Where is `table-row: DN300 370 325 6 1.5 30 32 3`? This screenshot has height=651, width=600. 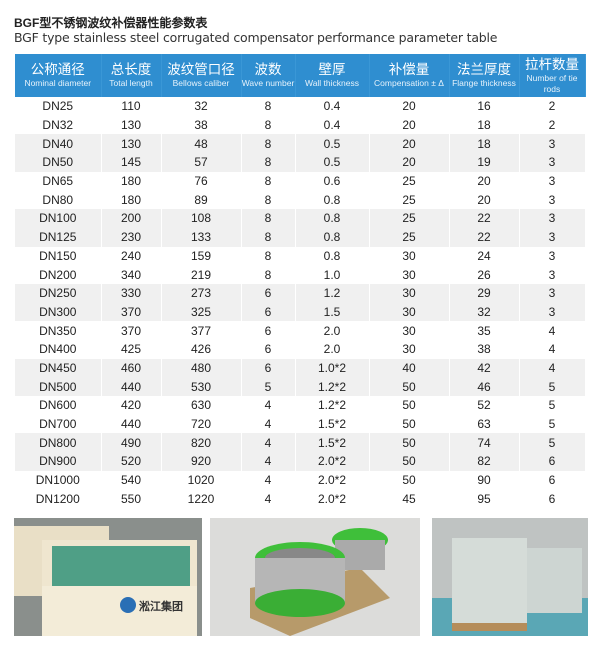 table-row: DN300 370 325 6 1.5 30 32 3 is located at coordinates (300, 312).